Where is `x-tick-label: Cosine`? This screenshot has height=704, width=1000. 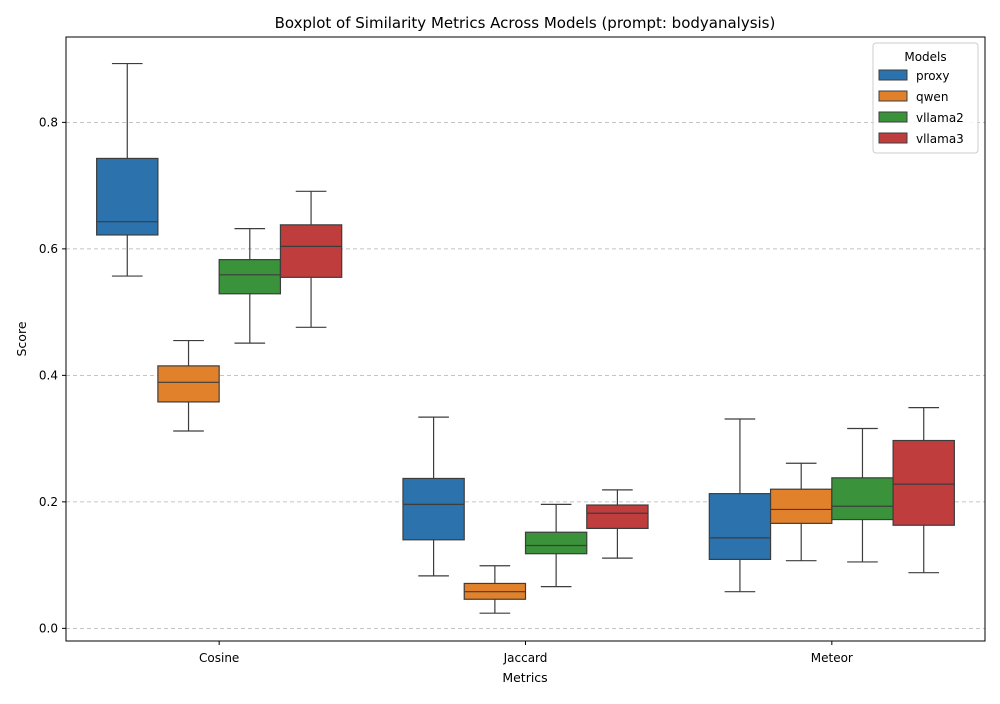 x-tick-label: Cosine is located at coordinates (219, 658).